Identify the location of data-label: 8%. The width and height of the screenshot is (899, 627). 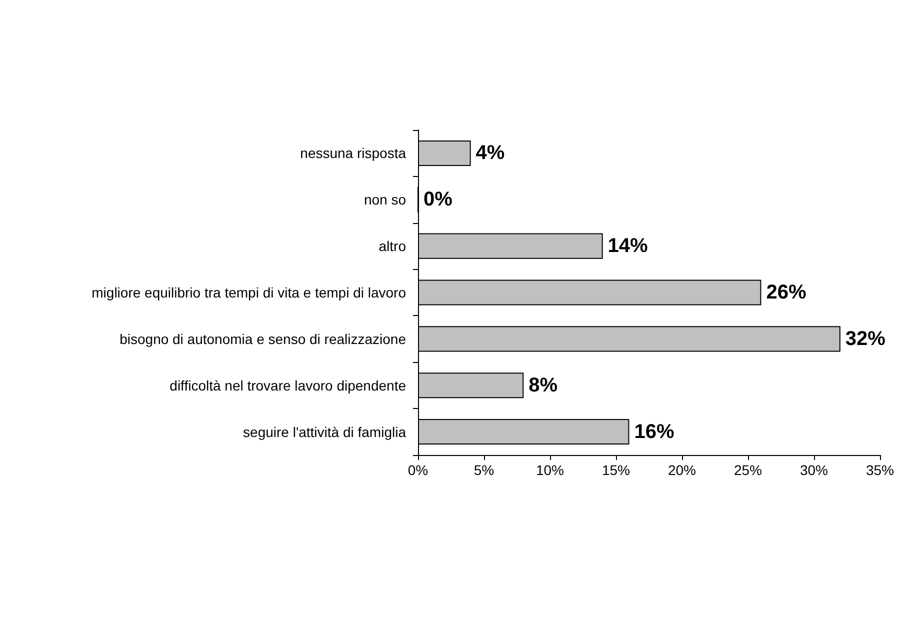
(543, 385).